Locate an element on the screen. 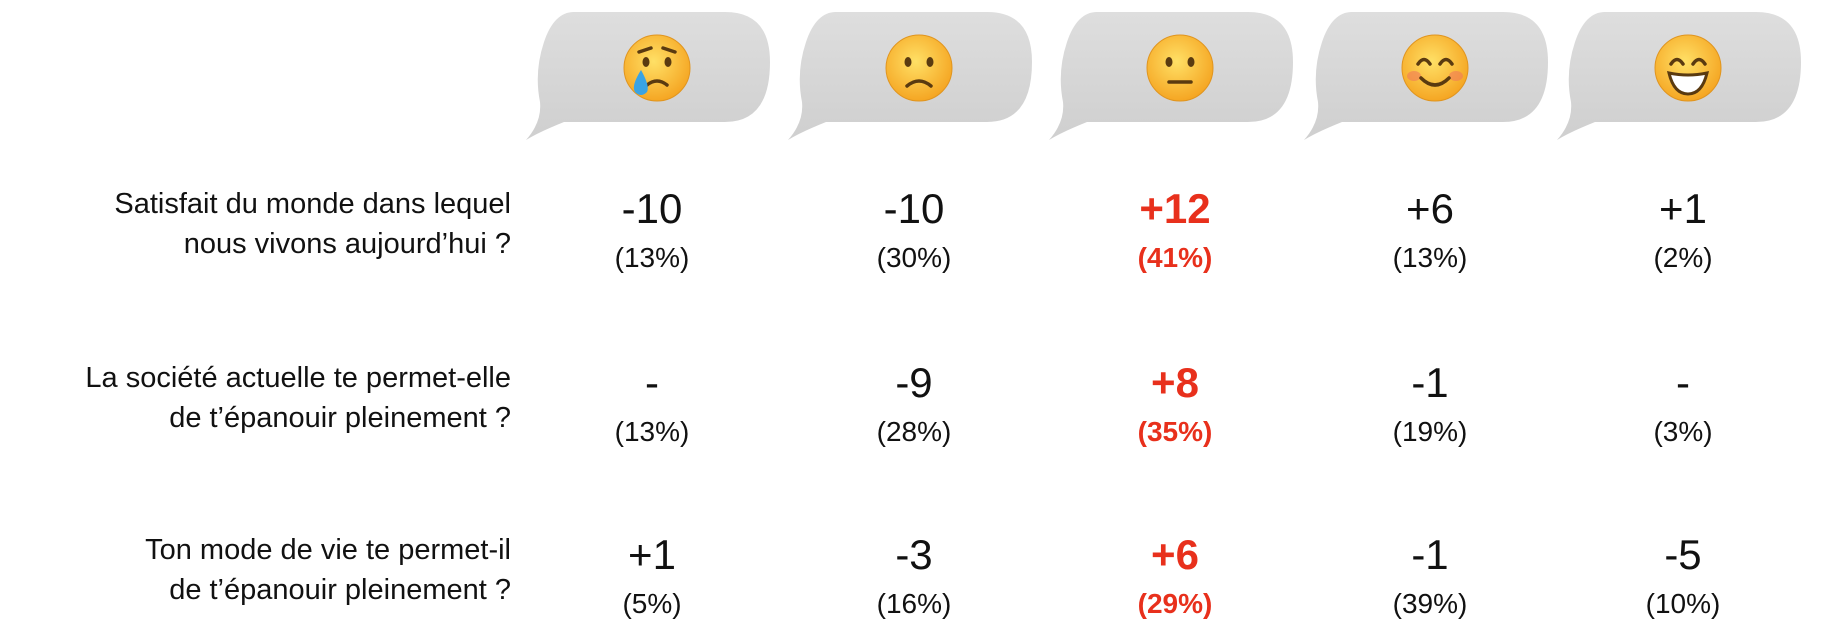  change: +8 is located at coordinates (1175, 382).